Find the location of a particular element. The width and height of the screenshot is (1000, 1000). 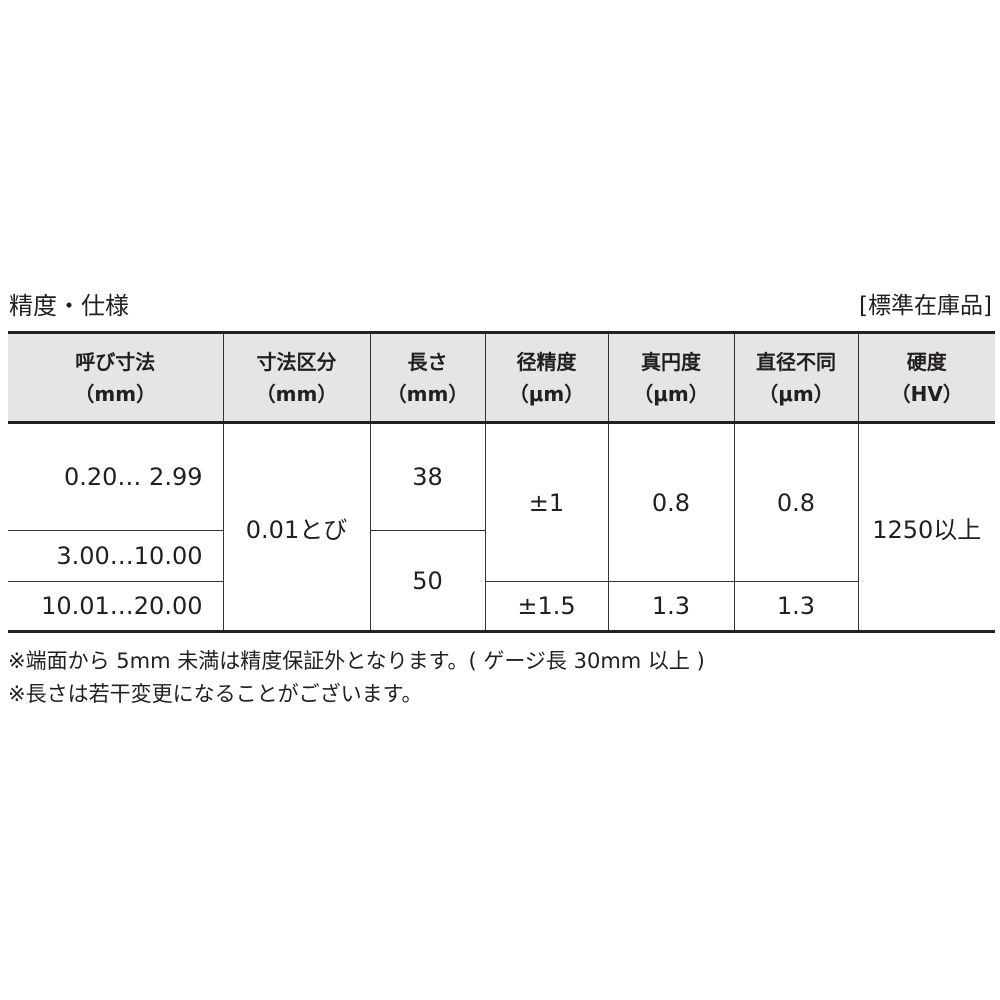

diameter-variation-cell: 1.3 is located at coordinates (796, 607).